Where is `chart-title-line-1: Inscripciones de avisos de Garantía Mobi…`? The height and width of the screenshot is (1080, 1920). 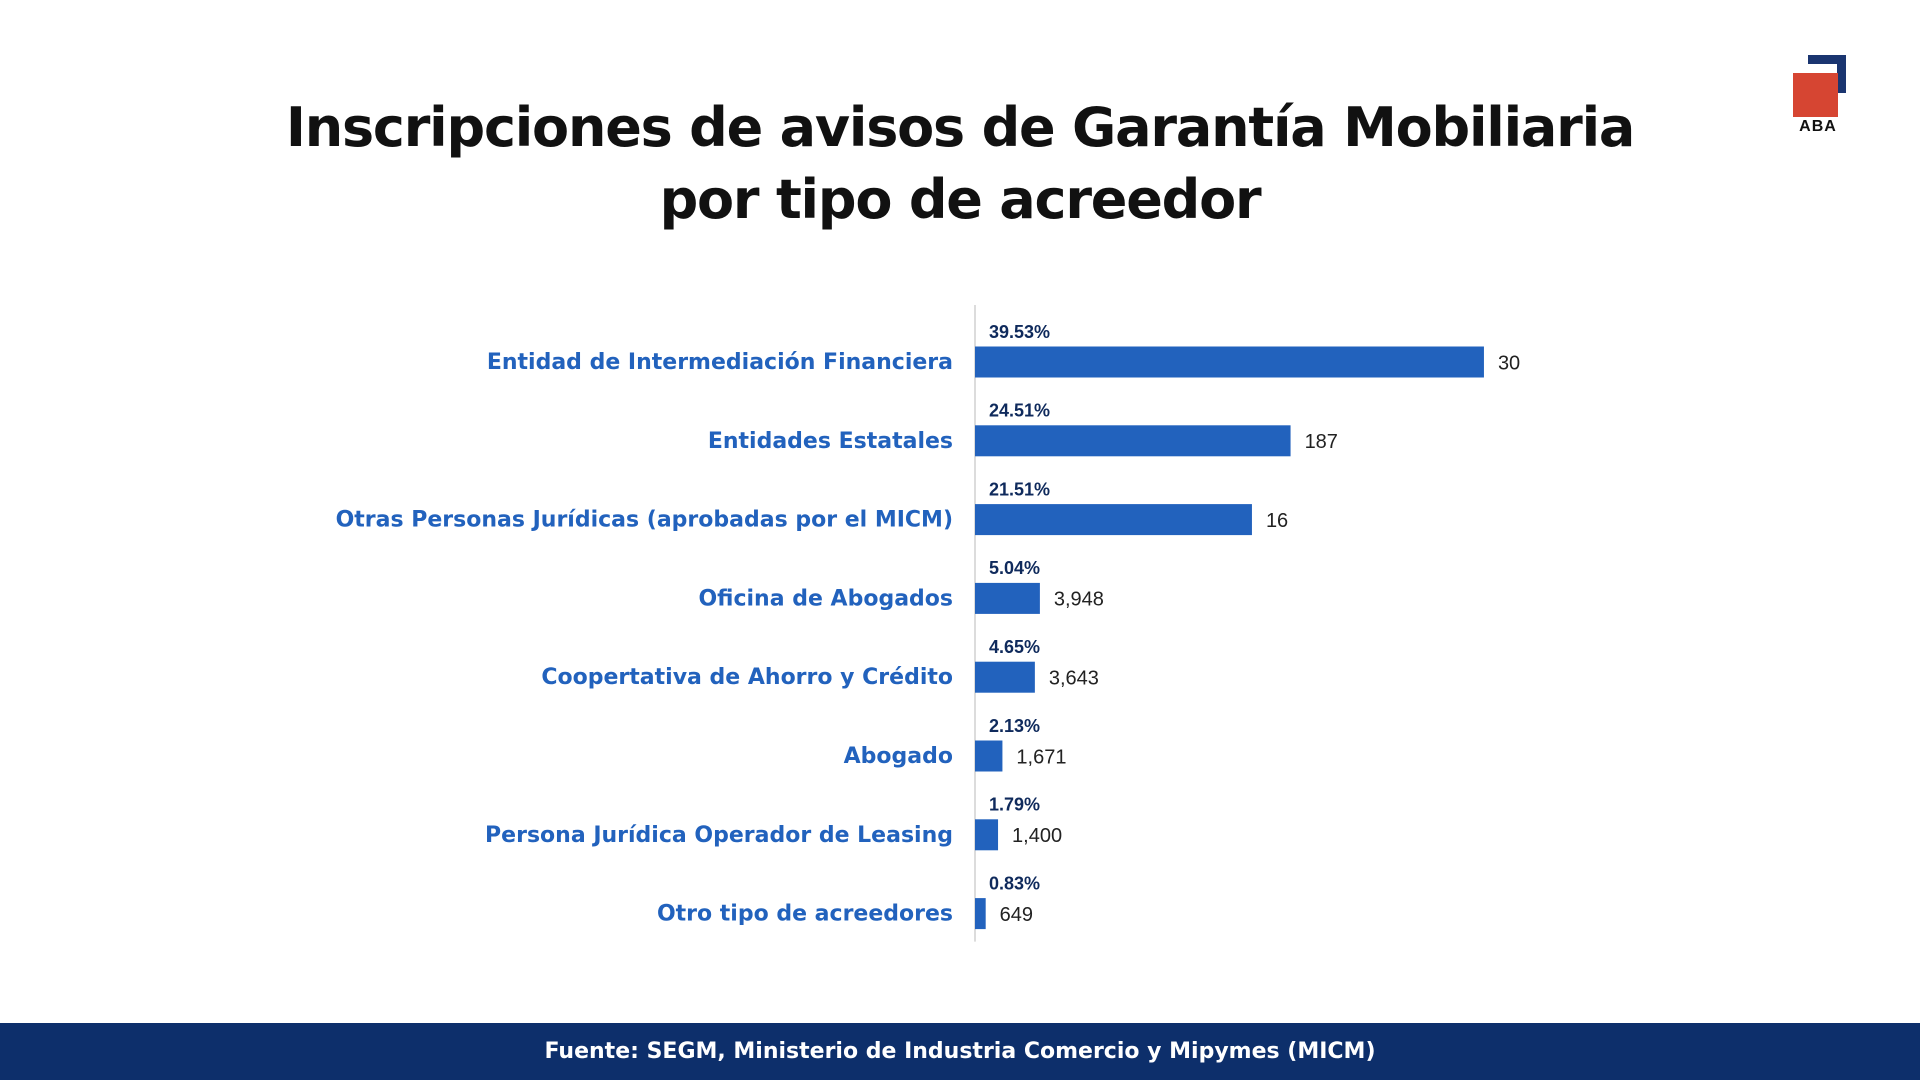
chart-title-line-1: Inscripciones de avisos de Garantía Mobi… is located at coordinates (960, 127).